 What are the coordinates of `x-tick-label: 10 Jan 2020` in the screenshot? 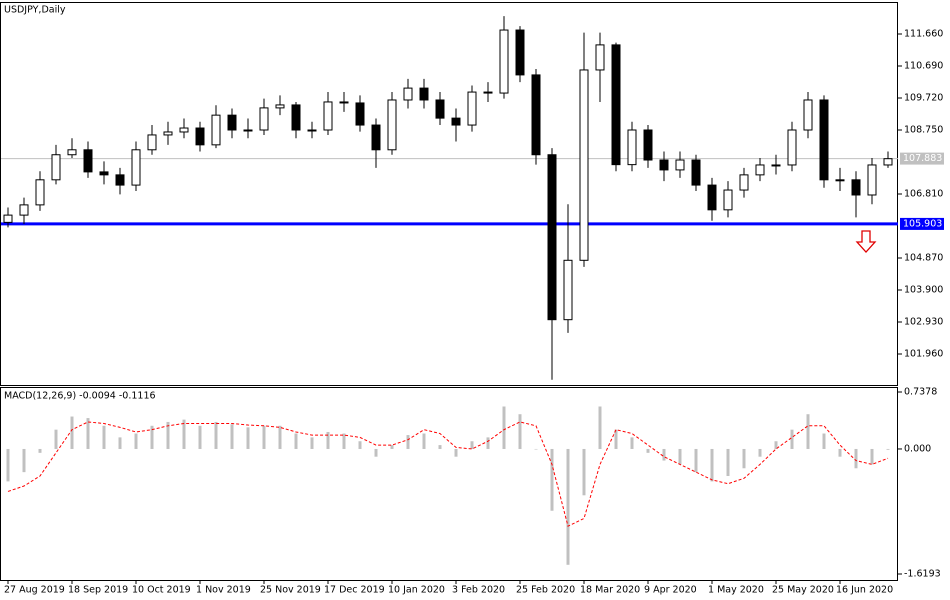 It's located at (416, 590).